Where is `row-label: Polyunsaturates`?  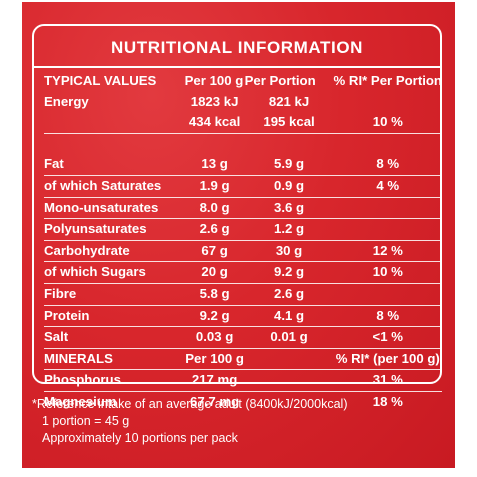
row-label: Polyunsaturates is located at coordinates (114, 229).